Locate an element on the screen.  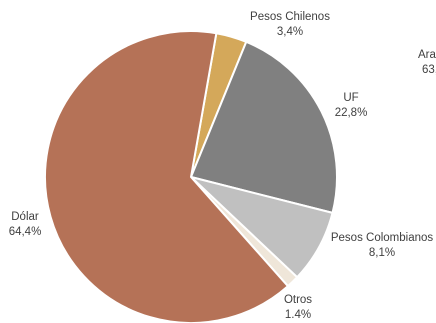
slice-name-label: Pesos Colombianos is located at coordinates (382, 238).